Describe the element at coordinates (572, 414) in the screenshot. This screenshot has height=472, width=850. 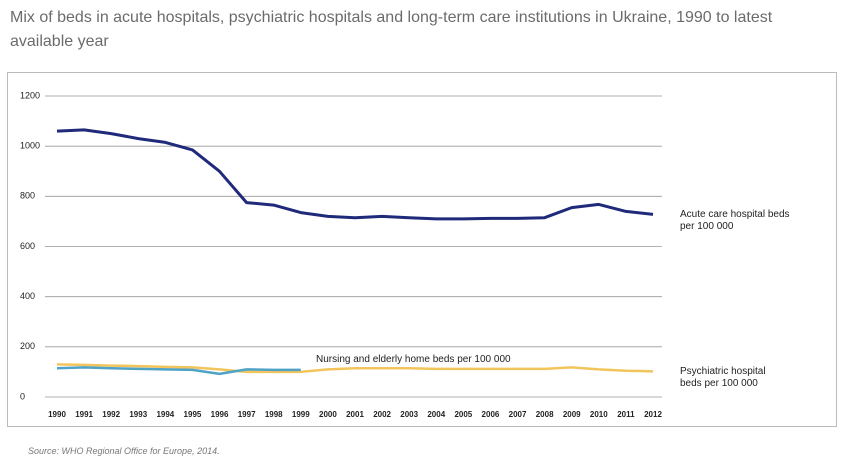
I see `x-tick-label: 2009` at that location.